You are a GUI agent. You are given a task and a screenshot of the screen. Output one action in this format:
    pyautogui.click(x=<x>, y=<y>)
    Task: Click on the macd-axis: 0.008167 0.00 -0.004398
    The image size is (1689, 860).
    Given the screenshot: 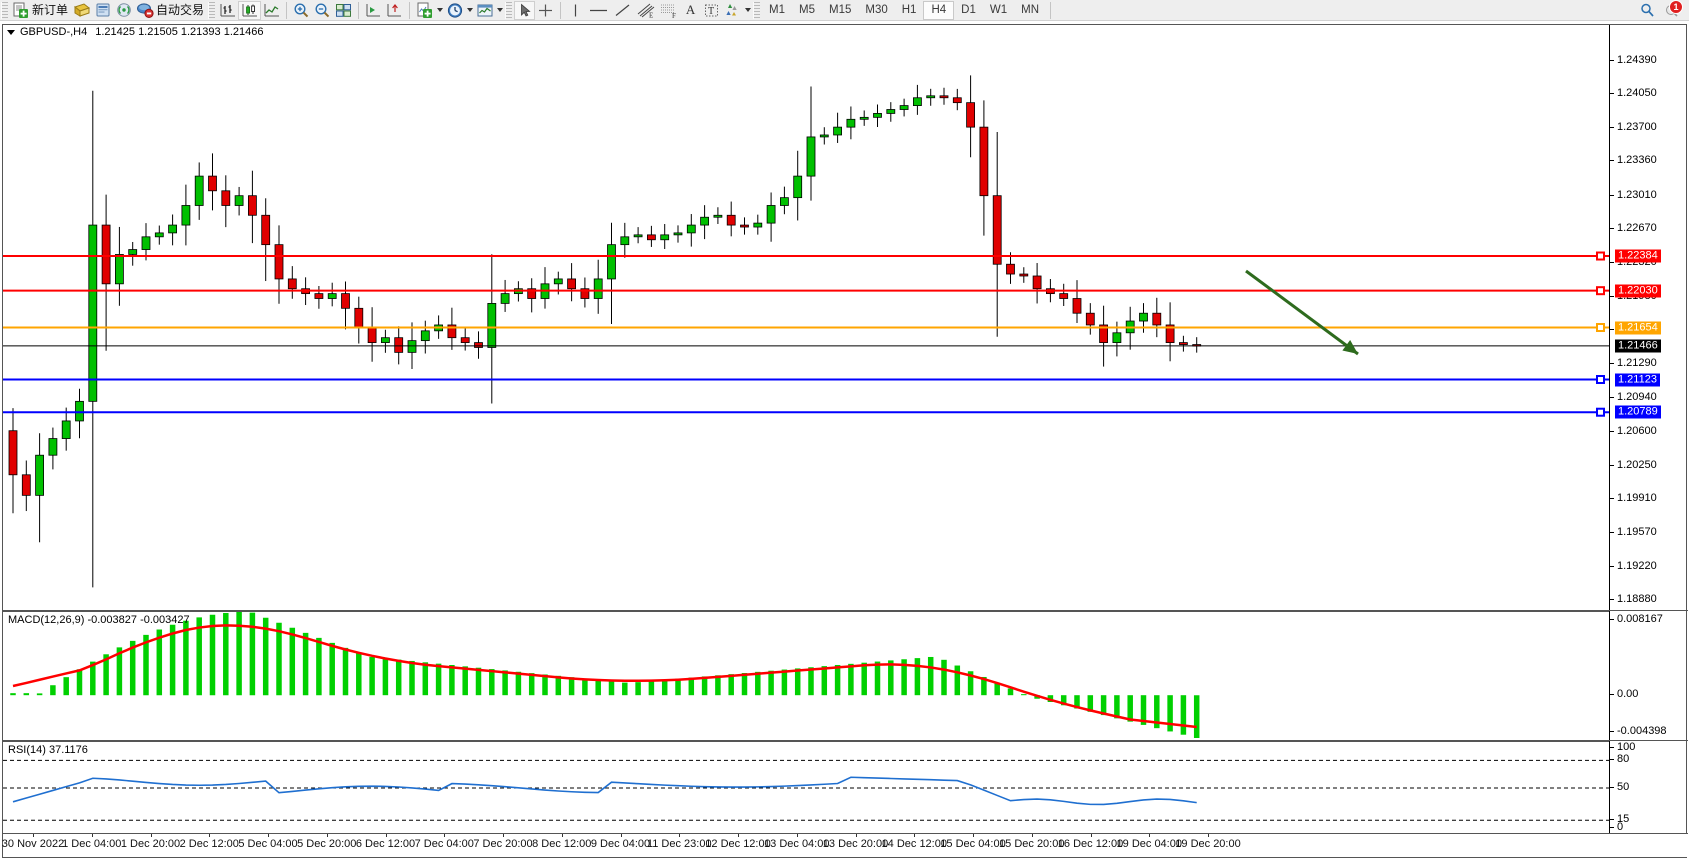 What is the action you would take?
    pyautogui.click(x=1649, y=675)
    